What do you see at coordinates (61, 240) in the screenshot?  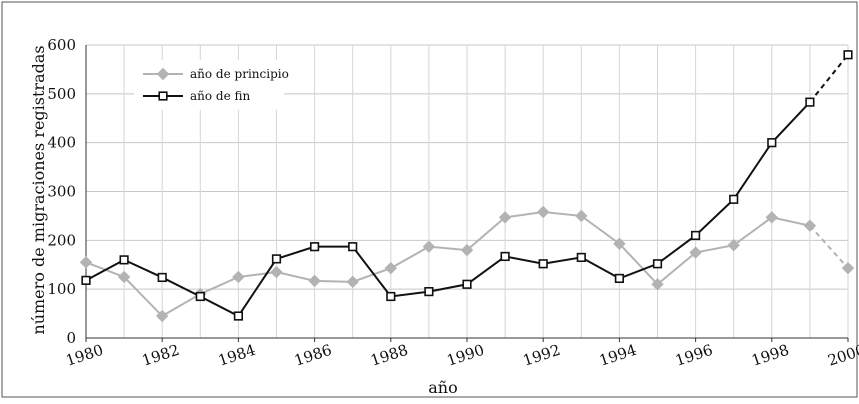 I see `y-tick-label: 200` at bounding box center [61, 240].